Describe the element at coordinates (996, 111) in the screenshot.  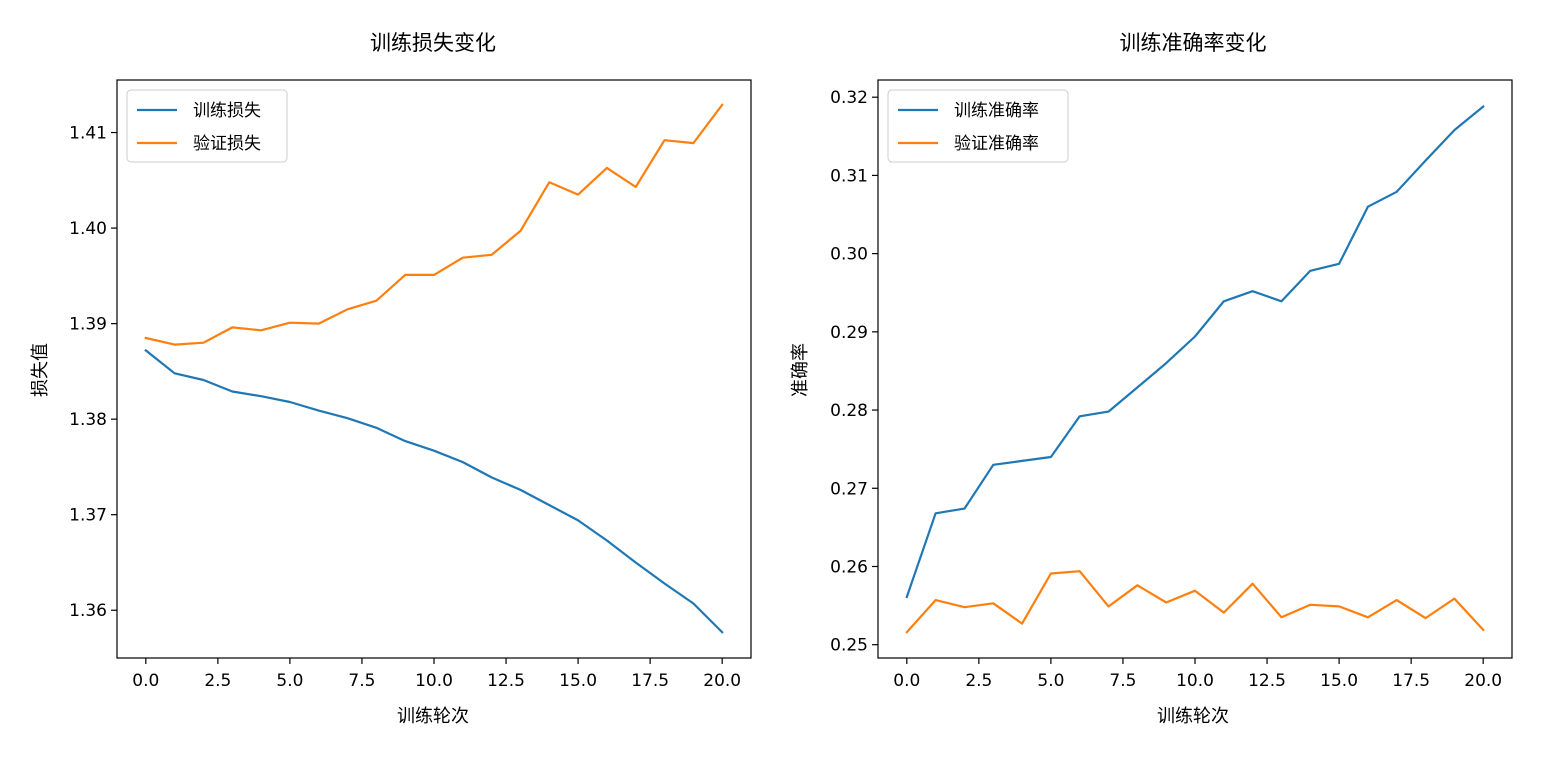
I see `accuracy-legend-label-train: 训练准确率` at that location.